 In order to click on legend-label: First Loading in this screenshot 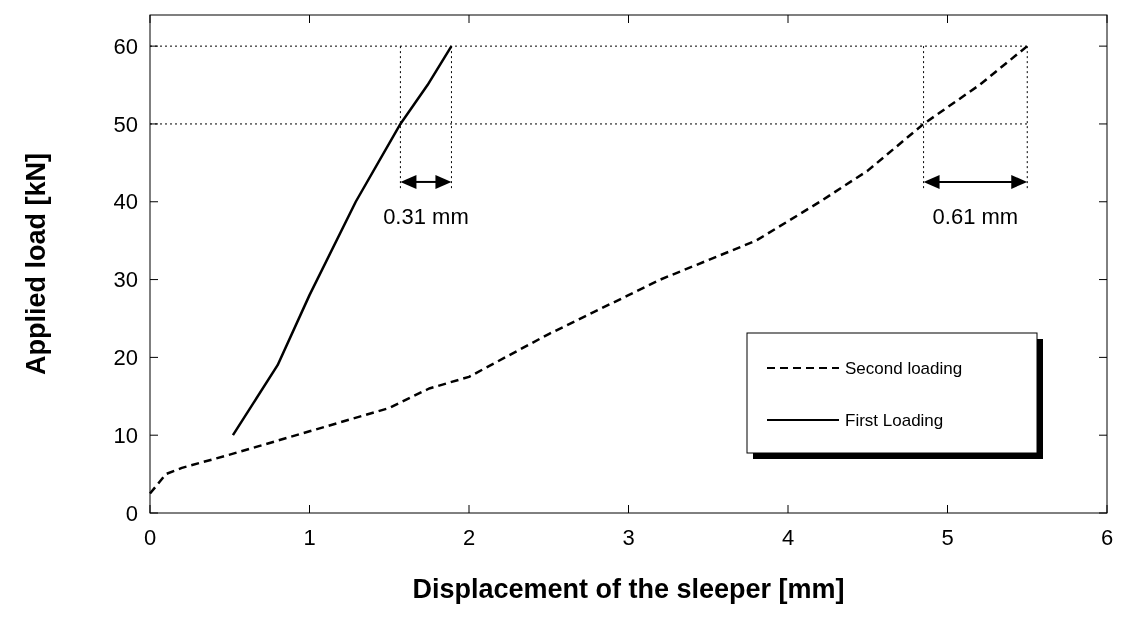, I will do `click(894, 420)`.